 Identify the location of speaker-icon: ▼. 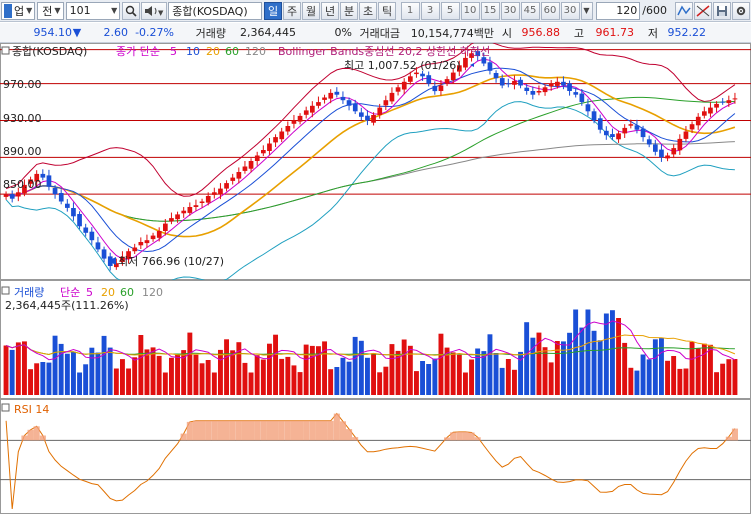
(154, 11).